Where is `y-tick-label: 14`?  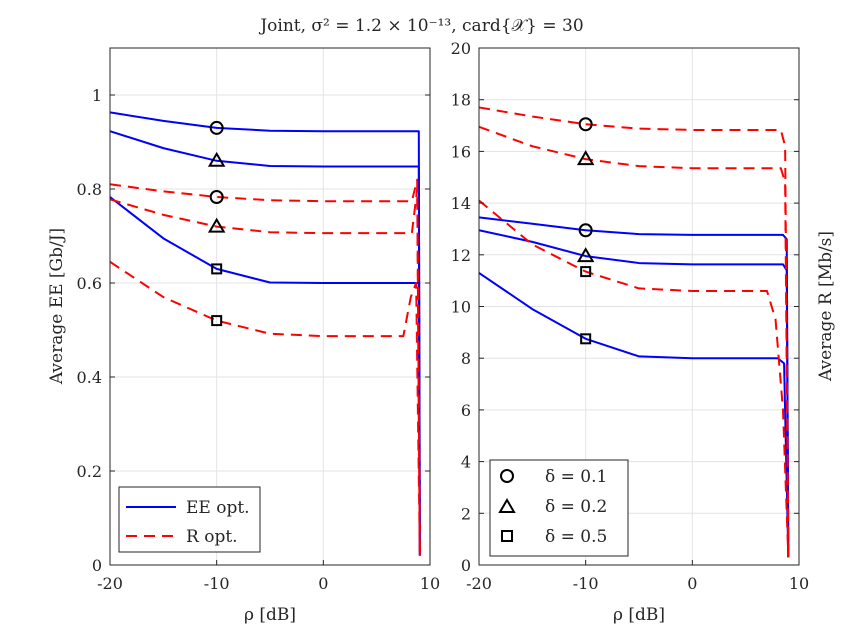
y-tick-label: 14 is located at coordinates (461, 203).